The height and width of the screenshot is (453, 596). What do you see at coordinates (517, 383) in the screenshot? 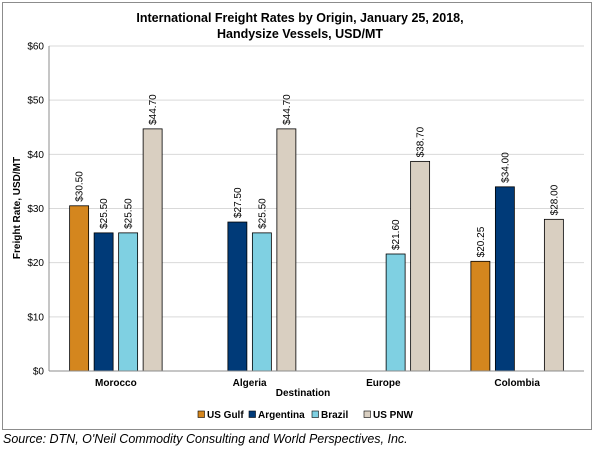
I see `x-tick-label: Colombia` at bounding box center [517, 383].